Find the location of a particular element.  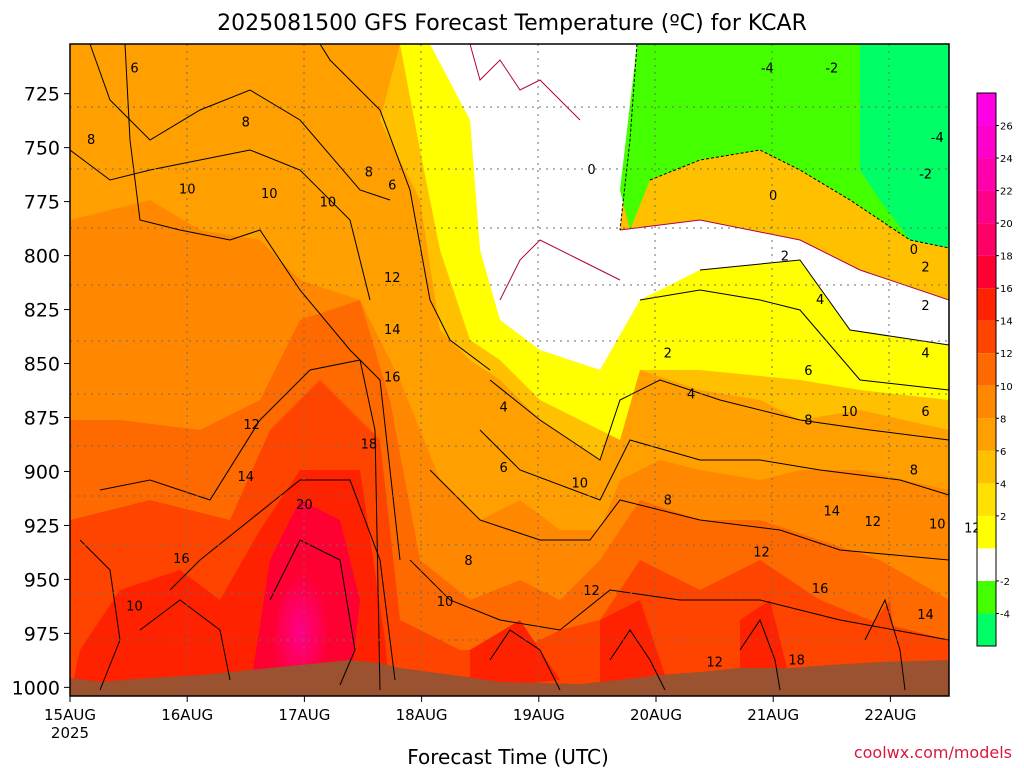

x-tick-label: 16AUG is located at coordinates (187, 715).